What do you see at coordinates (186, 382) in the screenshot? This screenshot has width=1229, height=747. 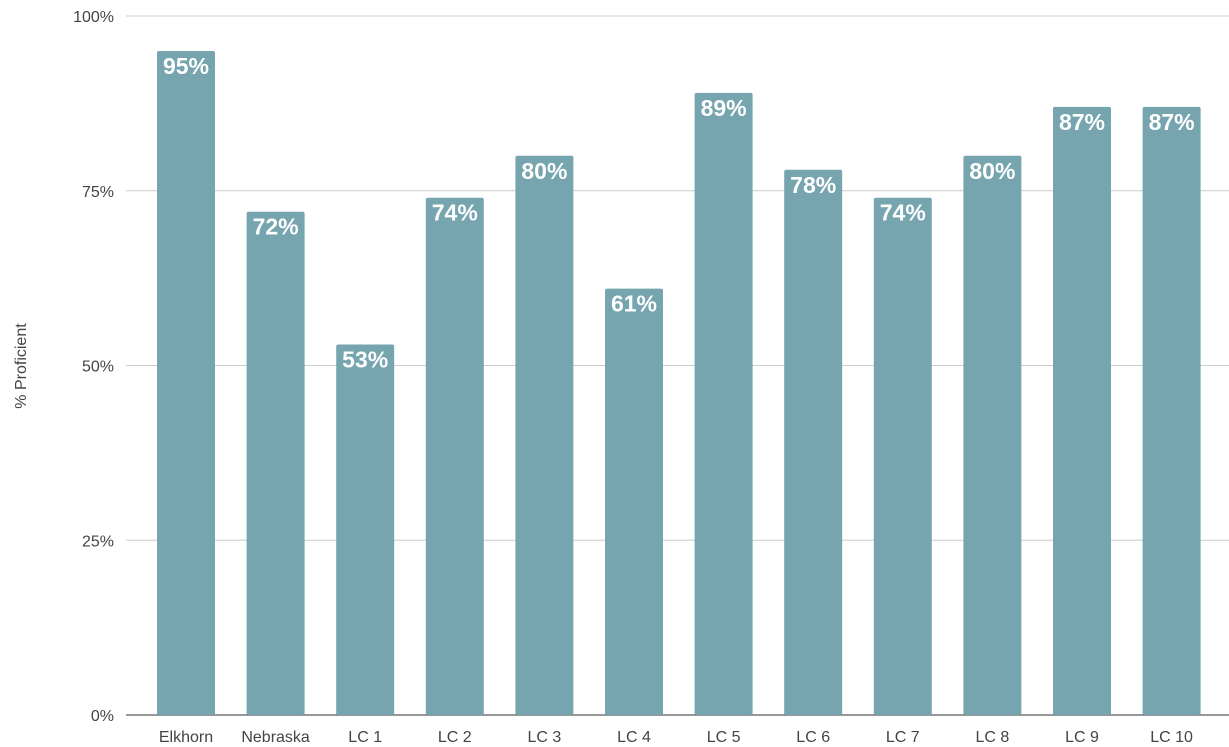 I see `bar-elkhorn` at bounding box center [186, 382].